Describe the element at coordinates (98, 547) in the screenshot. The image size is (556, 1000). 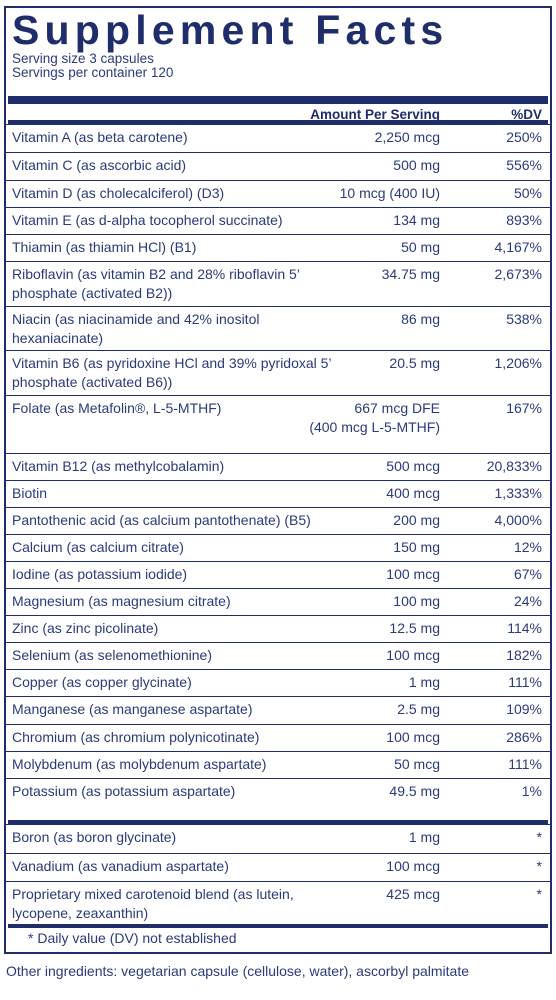
I see `nutrient-name: Calcium (as calcium citrate)` at that location.